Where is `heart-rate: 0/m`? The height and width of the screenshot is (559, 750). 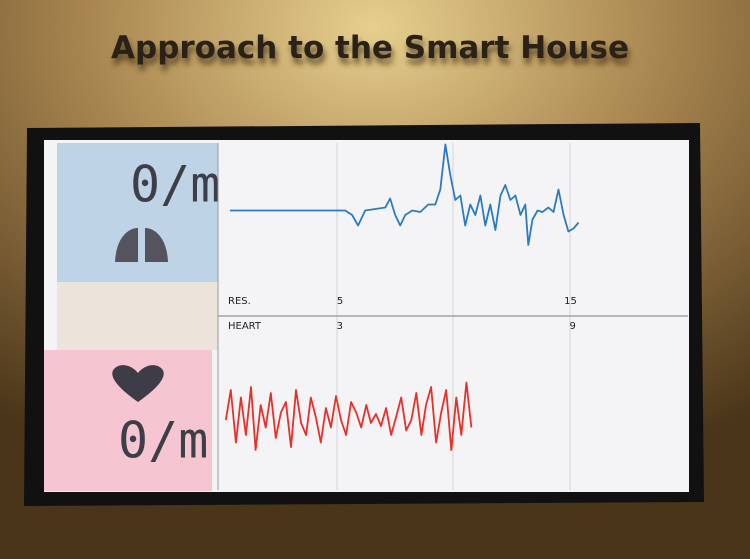
heart-rate: 0/m is located at coordinates (163, 441).